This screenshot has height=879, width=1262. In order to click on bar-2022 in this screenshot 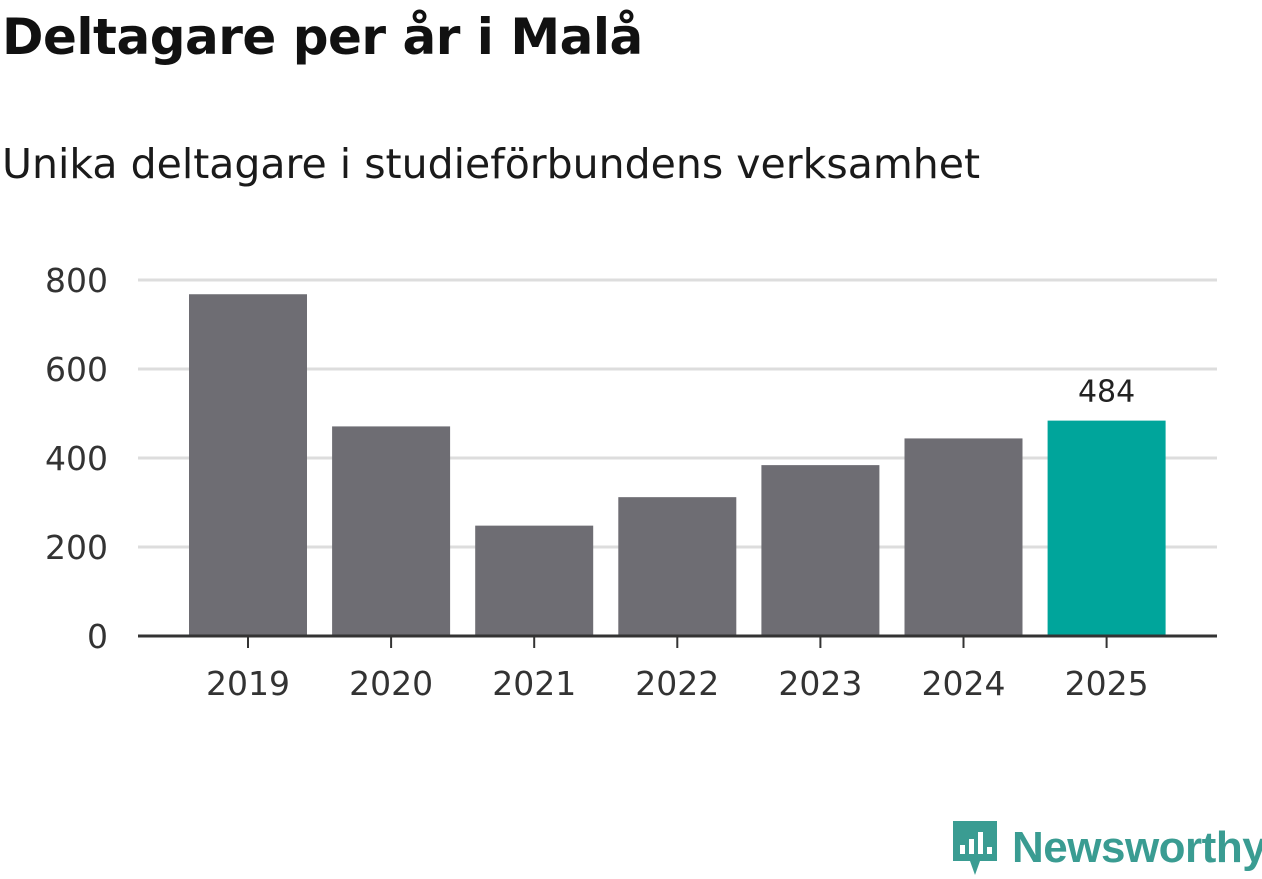, I will do `click(677, 566)`.